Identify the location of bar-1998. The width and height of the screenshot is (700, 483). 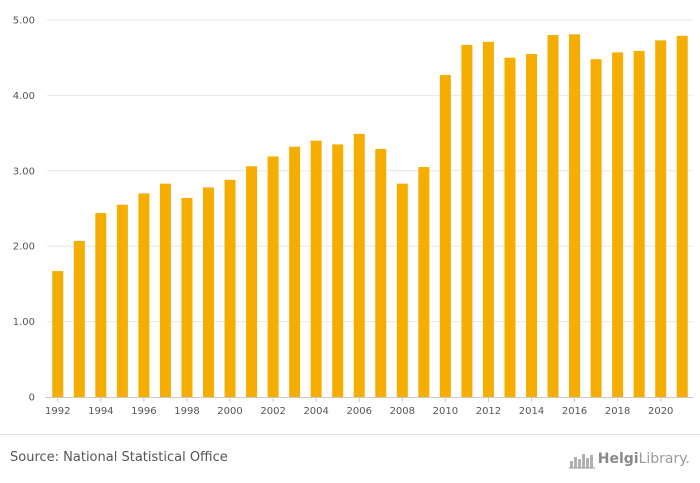
(187, 297).